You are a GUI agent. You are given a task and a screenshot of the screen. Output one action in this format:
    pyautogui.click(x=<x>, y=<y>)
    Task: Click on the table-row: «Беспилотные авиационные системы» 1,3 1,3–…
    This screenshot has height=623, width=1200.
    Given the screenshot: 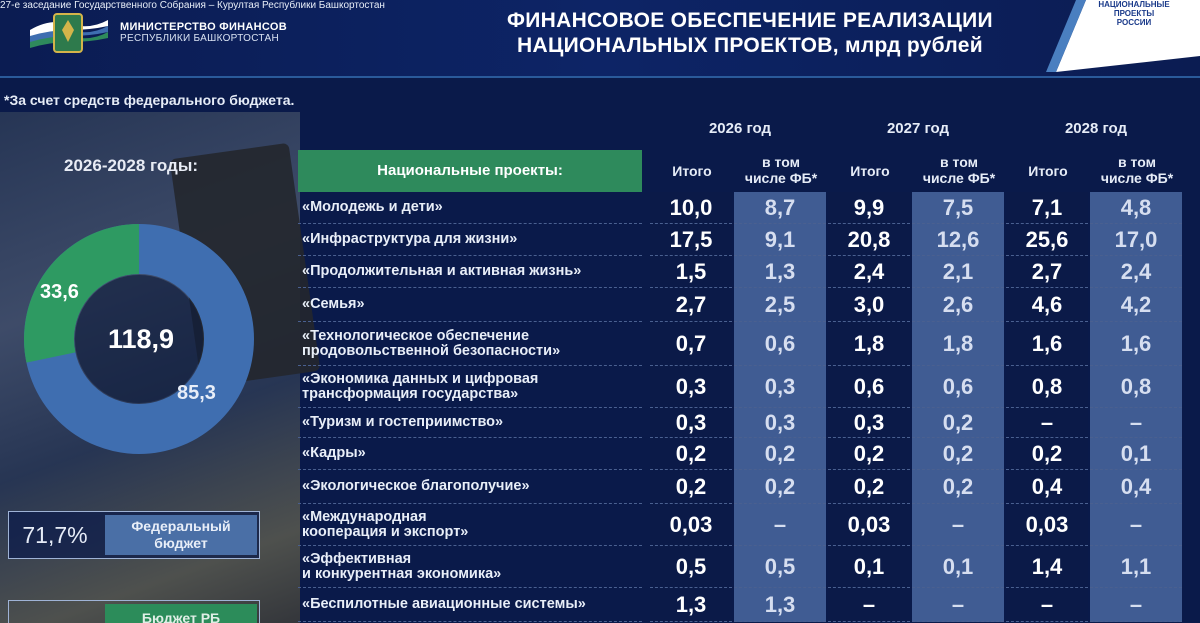 What is the action you would take?
    pyautogui.click(x=747, y=605)
    